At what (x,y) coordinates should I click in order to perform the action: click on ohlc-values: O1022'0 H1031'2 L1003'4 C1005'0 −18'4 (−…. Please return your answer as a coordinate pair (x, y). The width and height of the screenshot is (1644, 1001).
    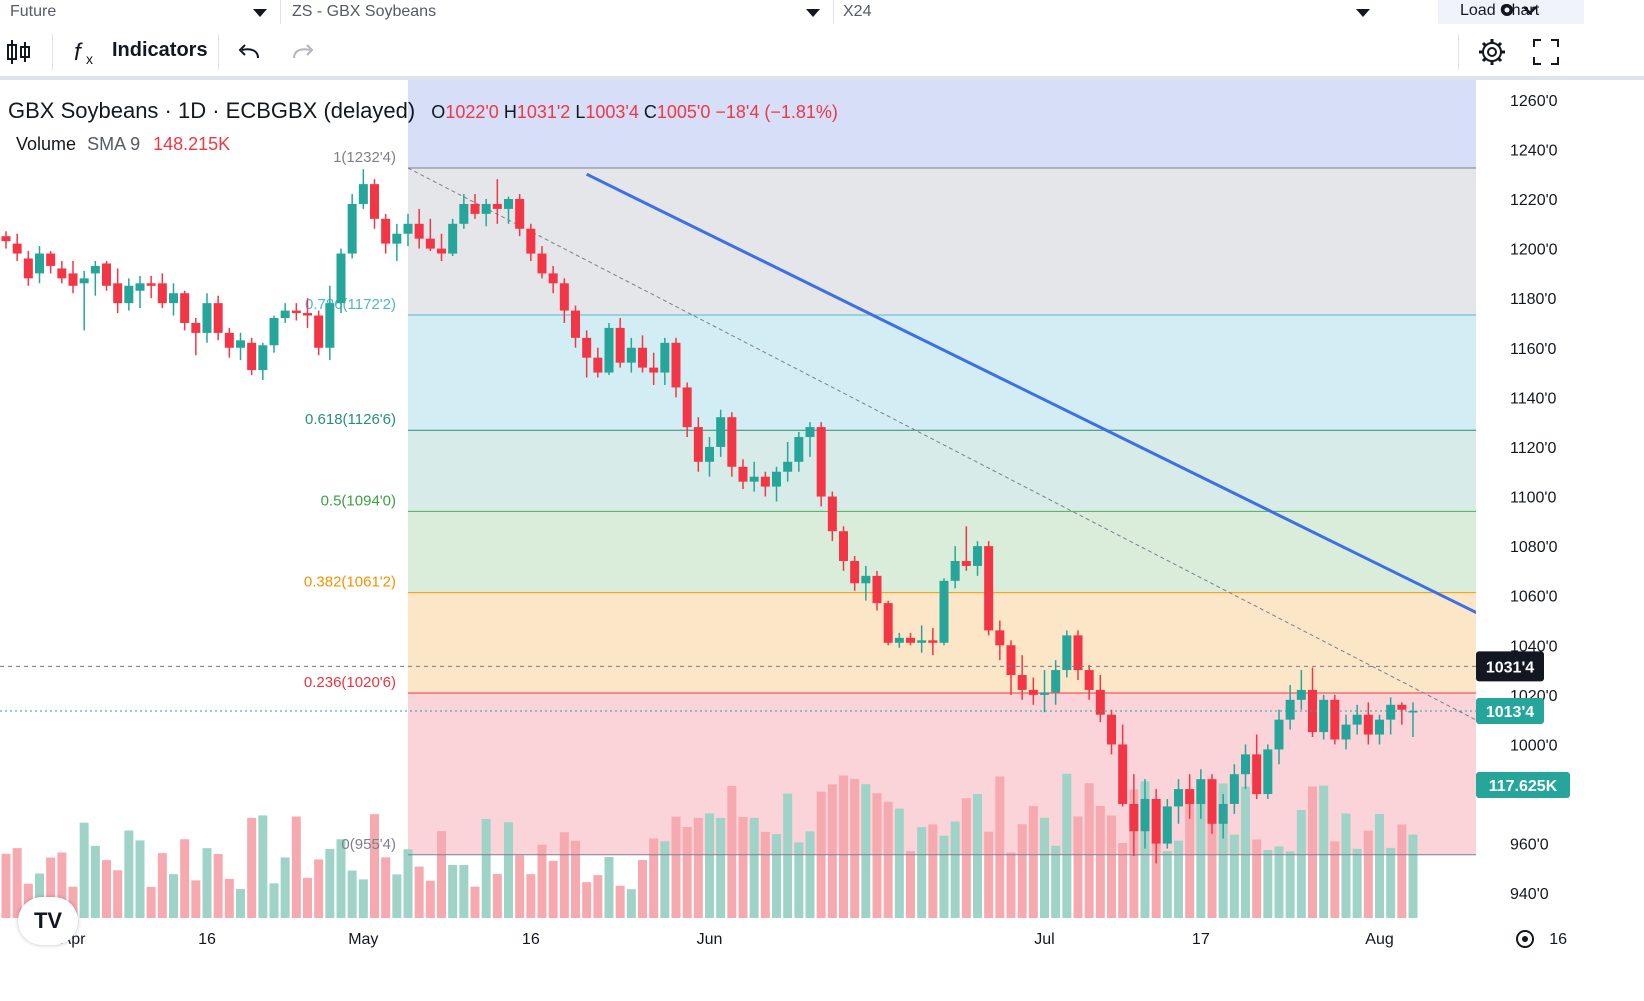
    Looking at the image, I should click on (634, 112).